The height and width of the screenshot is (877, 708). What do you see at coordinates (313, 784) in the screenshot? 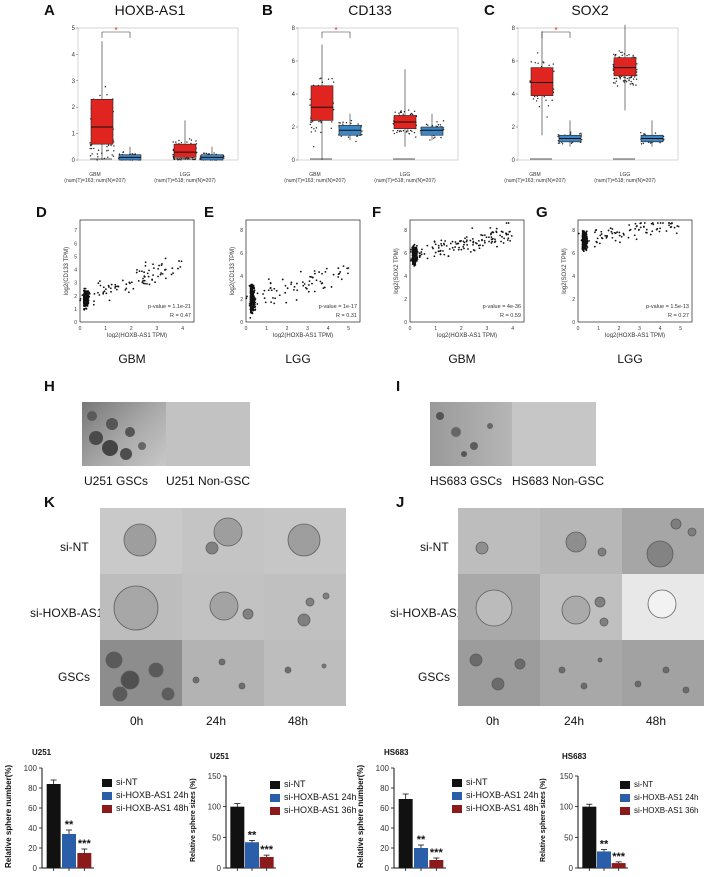
I see `legend-item: si-NT` at bounding box center [313, 784].